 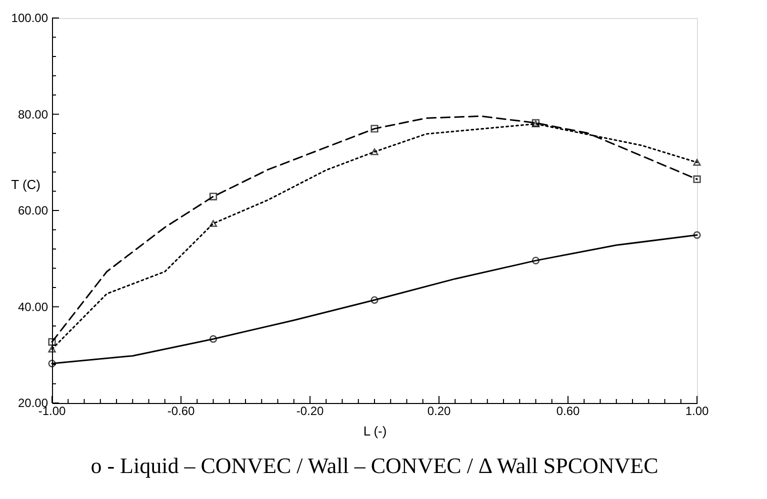 I want to click on y-tick-label: 40.00, so click(x=33, y=307).